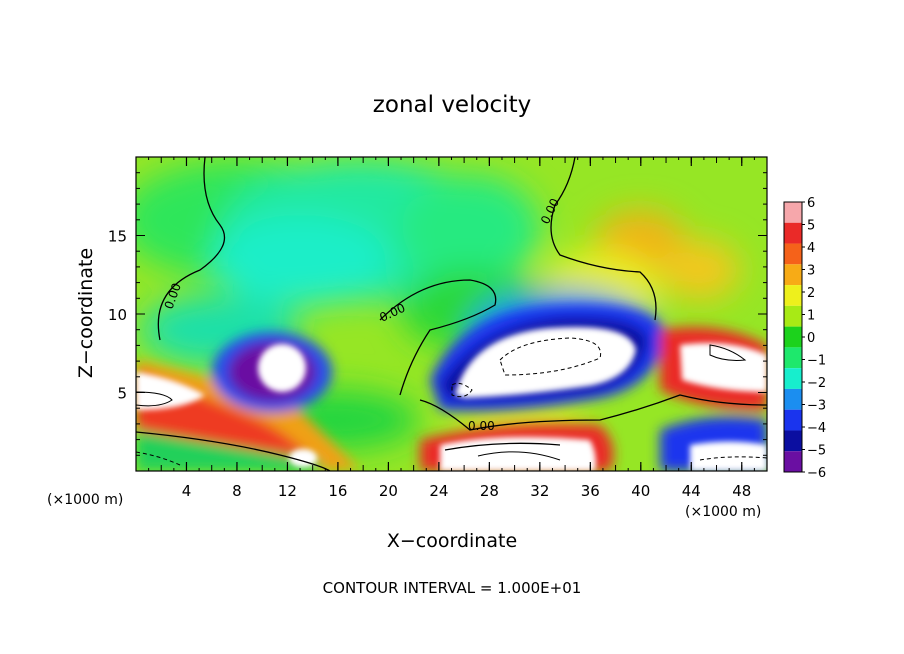  Describe the element at coordinates (811, 338) in the screenshot. I see `colorbar-tick-label: 0` at that location.